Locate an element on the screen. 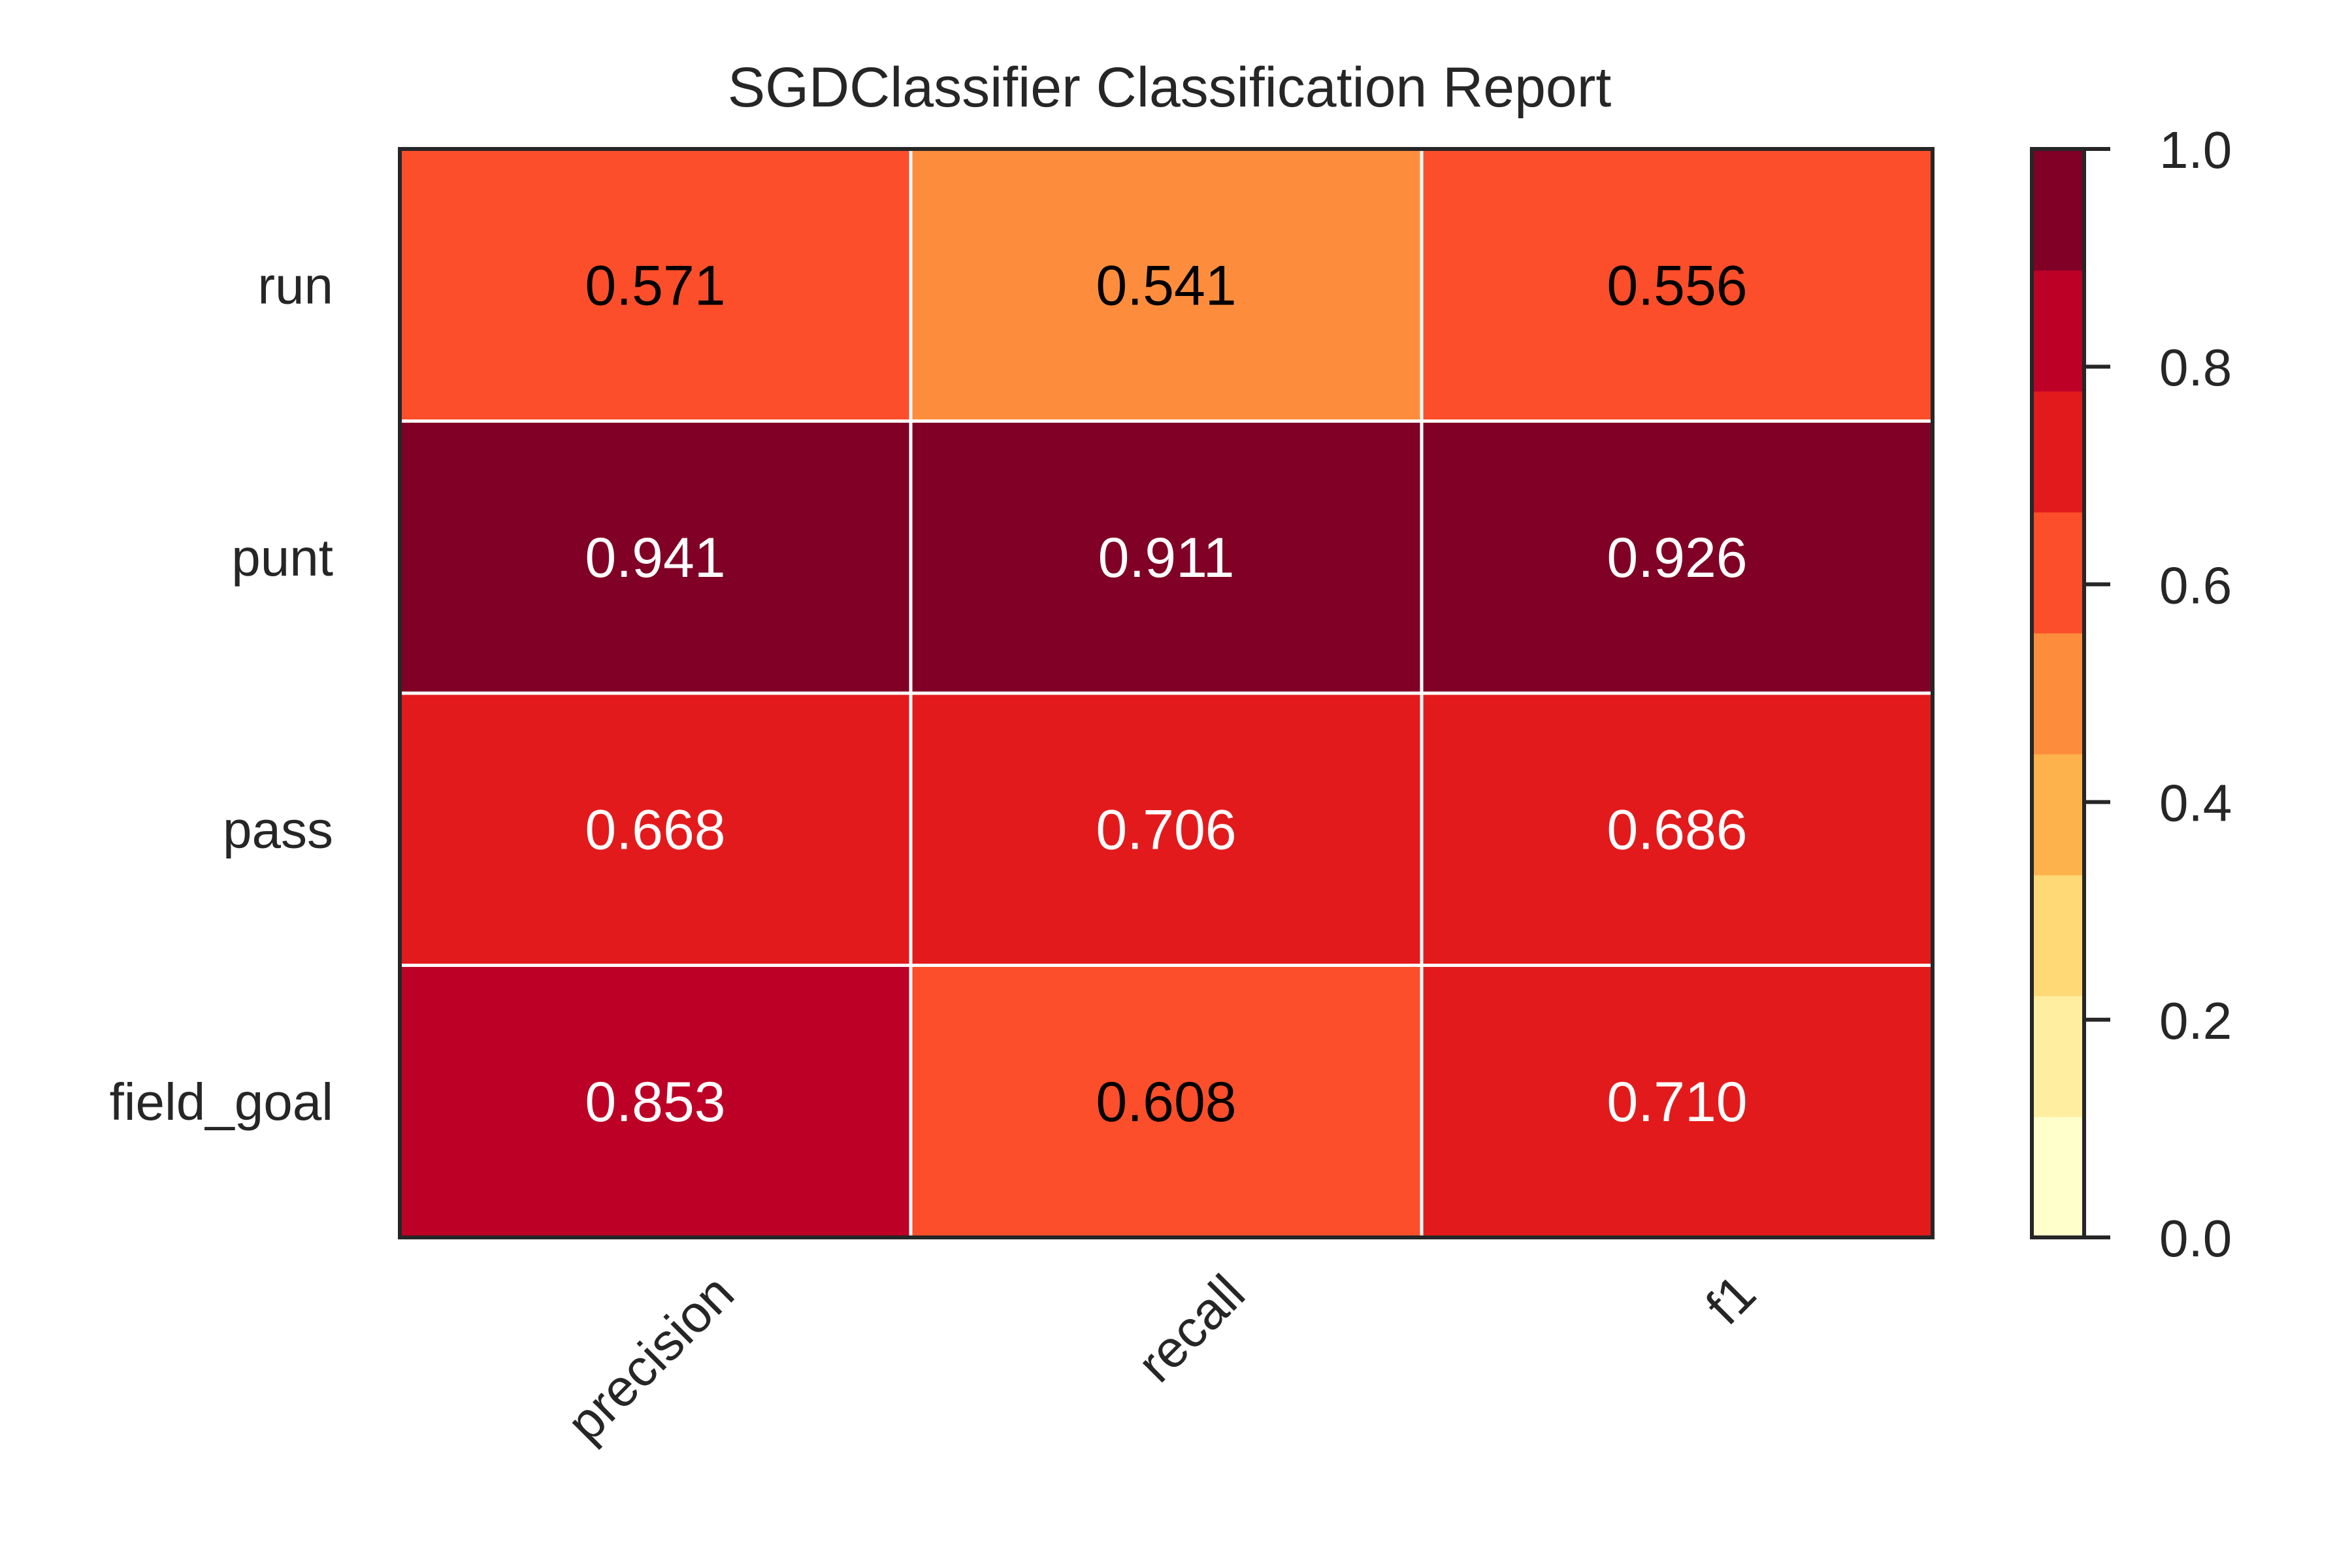  column-label: precision is located at coordinates (650, 1358).